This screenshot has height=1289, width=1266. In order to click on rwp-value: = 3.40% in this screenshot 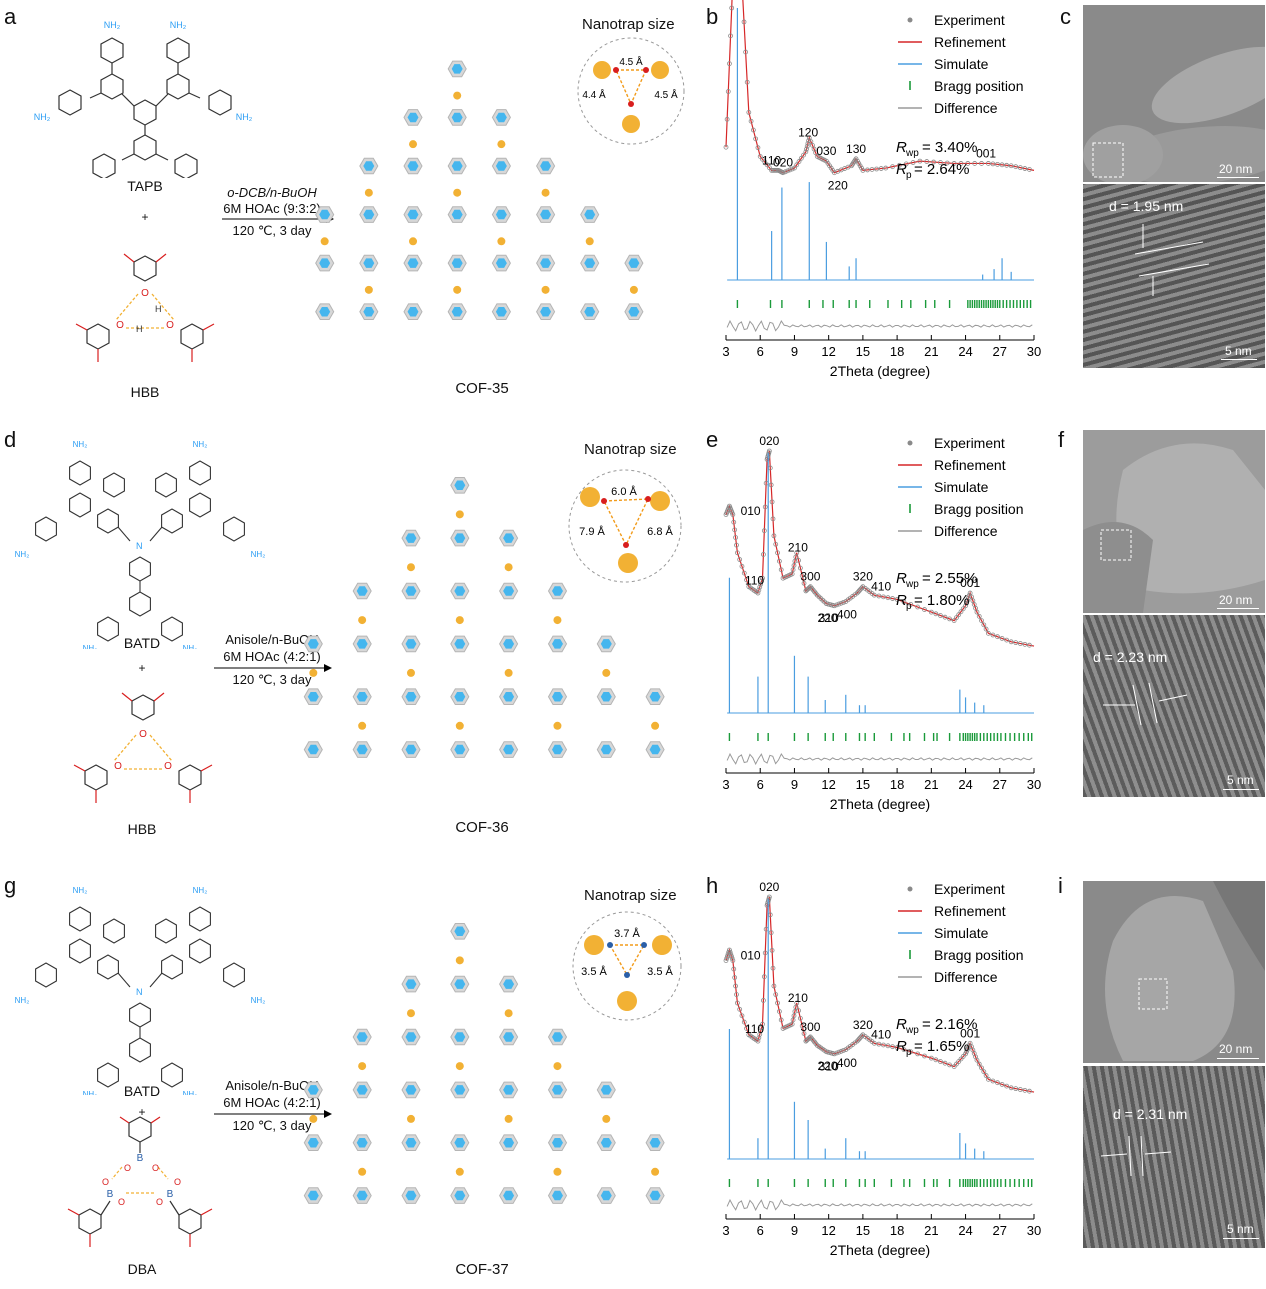, I will do `click(949, 147)`.